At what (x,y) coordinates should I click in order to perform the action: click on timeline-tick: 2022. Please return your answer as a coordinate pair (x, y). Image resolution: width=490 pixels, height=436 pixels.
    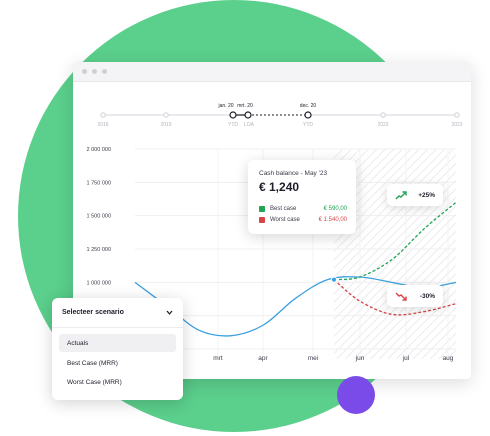
    Looking at the image, I should click on (383, 125).